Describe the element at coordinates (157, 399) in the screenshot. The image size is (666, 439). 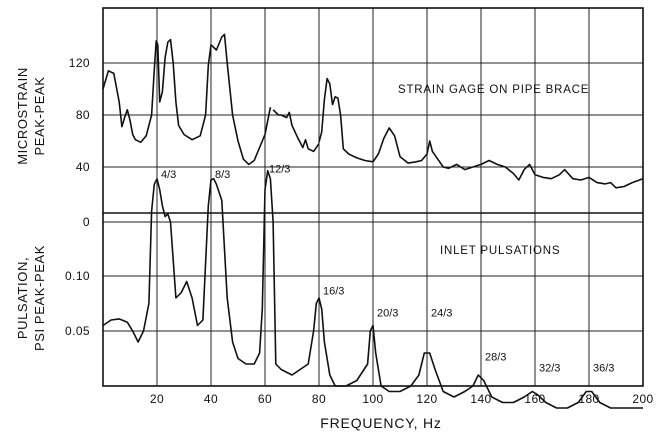
I see `x-tick-label: 20` at that location.